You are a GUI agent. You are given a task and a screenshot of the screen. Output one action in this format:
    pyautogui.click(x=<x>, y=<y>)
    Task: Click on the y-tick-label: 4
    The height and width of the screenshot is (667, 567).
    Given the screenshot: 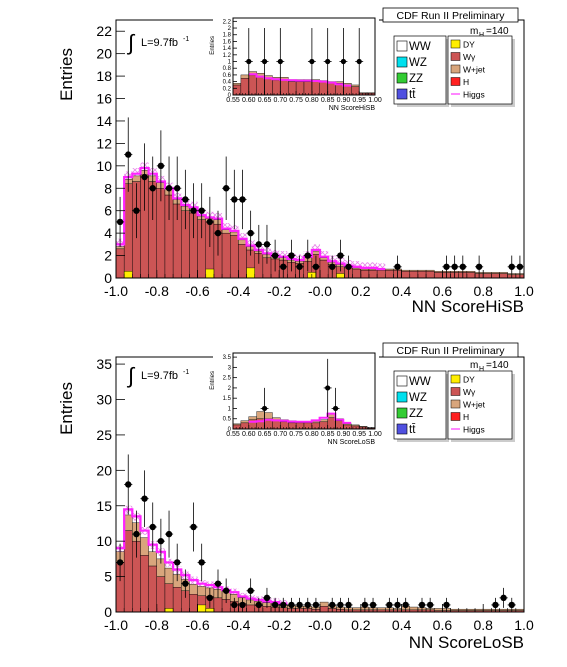 What is the action you would take?
    pyautogui.click(x=108, y=233)
    